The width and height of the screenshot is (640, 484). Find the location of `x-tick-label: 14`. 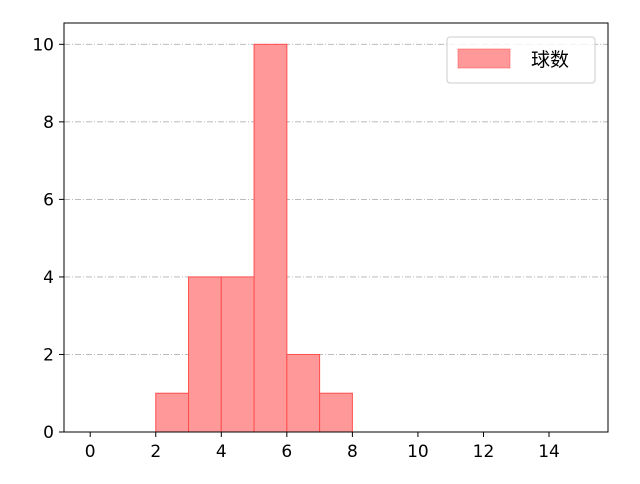

x-tick-label: 14 is located at coordinates (549, 452).